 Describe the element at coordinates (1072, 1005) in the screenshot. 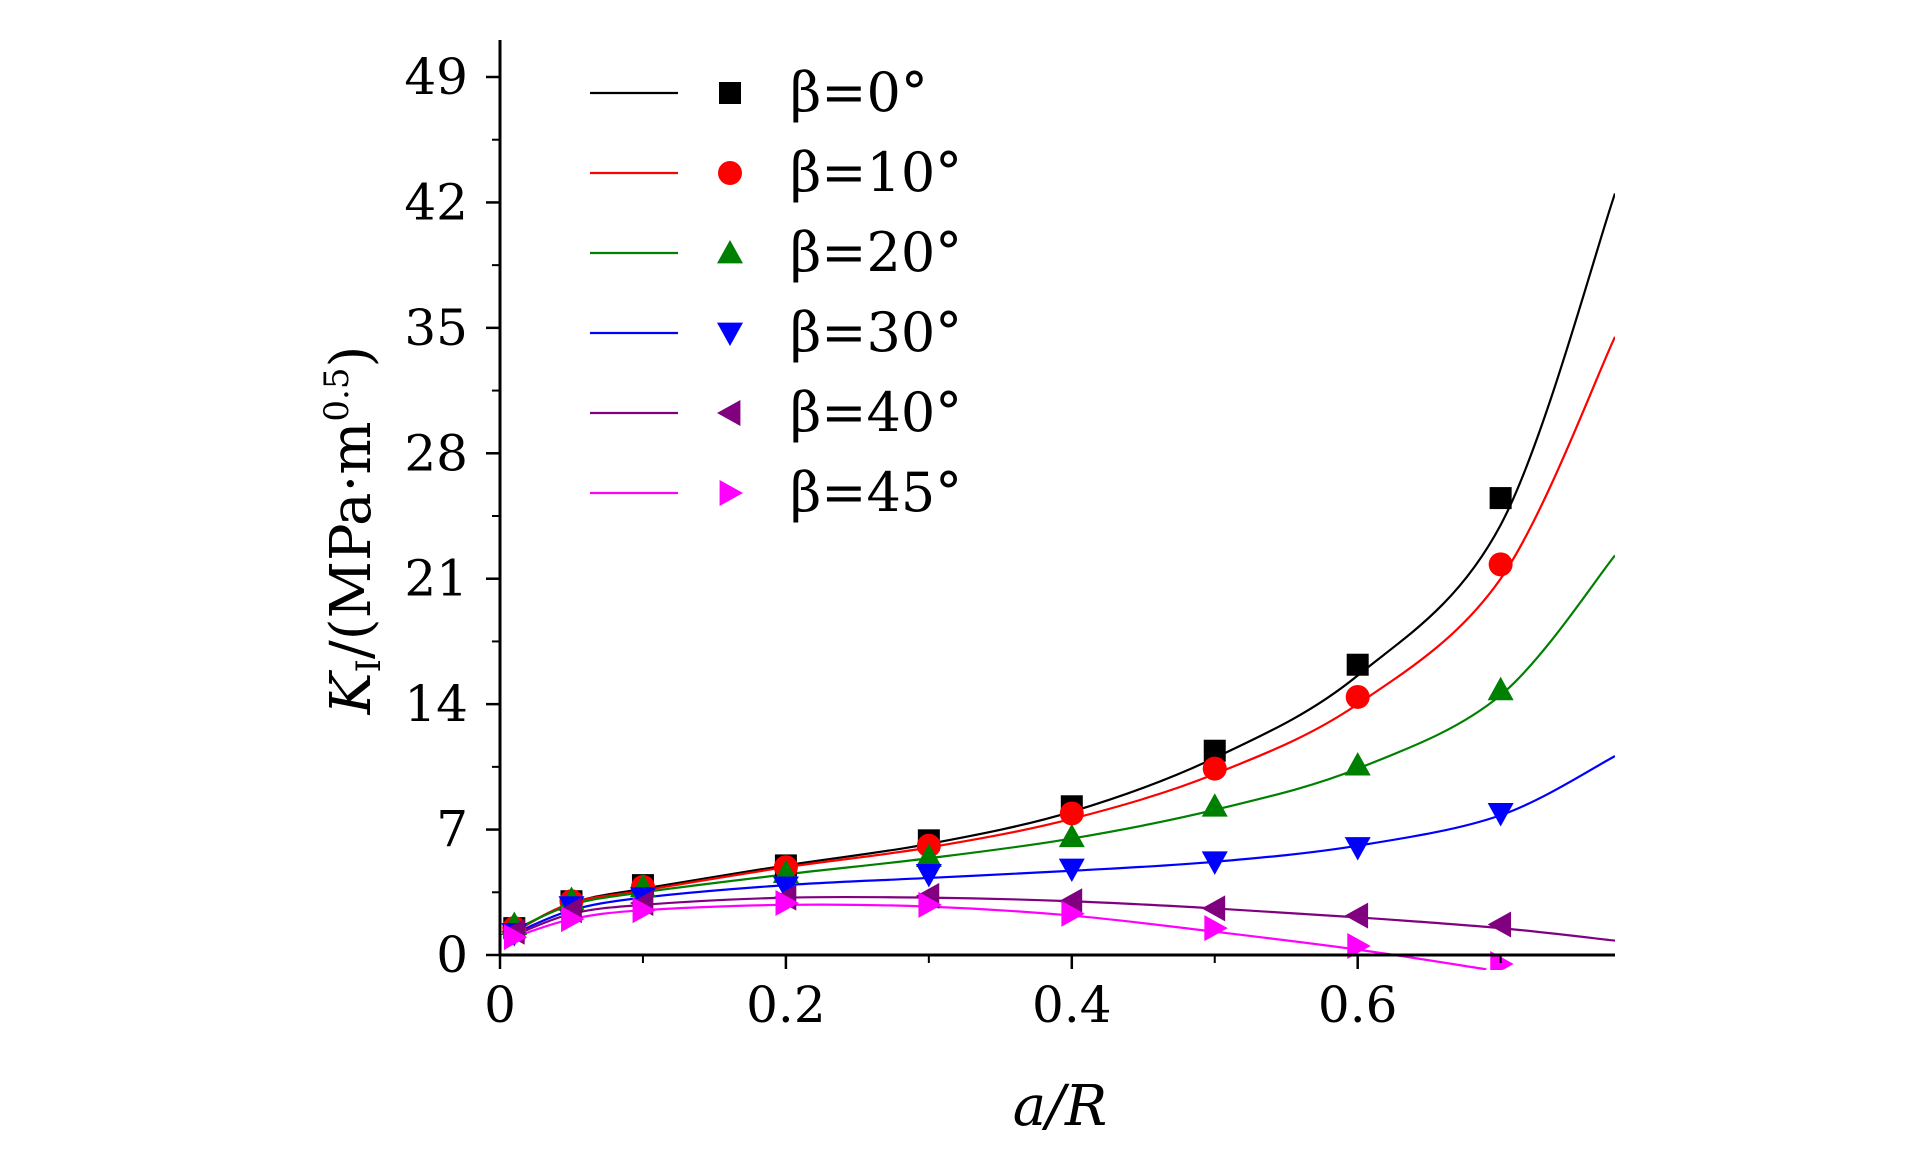

I see `x-tick-label: 0.4` at that location.